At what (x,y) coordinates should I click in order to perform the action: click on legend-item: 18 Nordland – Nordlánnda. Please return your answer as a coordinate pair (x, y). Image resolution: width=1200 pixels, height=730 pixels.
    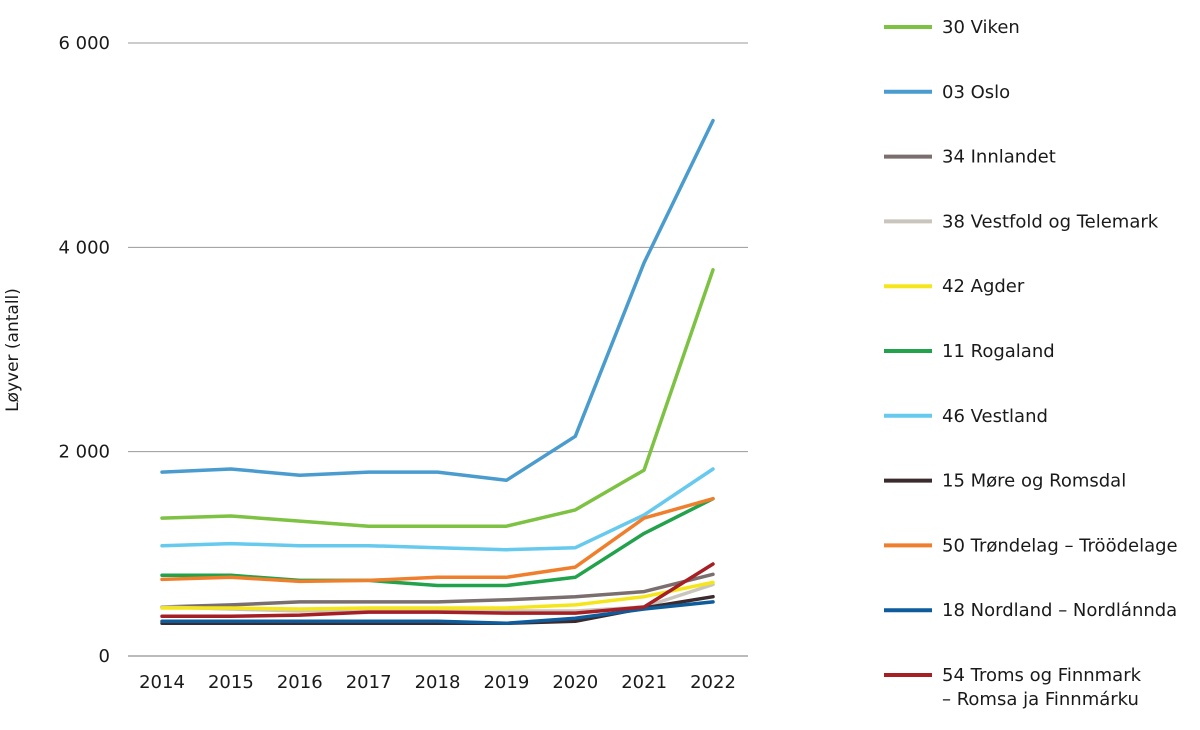
    Looking at the image, I should click on (1030, 610).